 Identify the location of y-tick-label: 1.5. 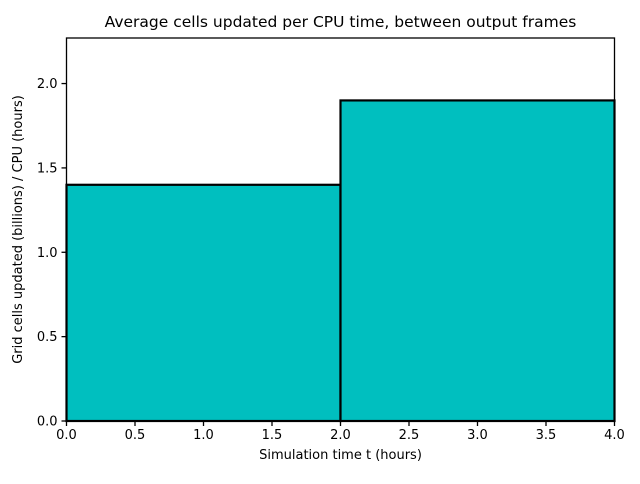
(47, 168).